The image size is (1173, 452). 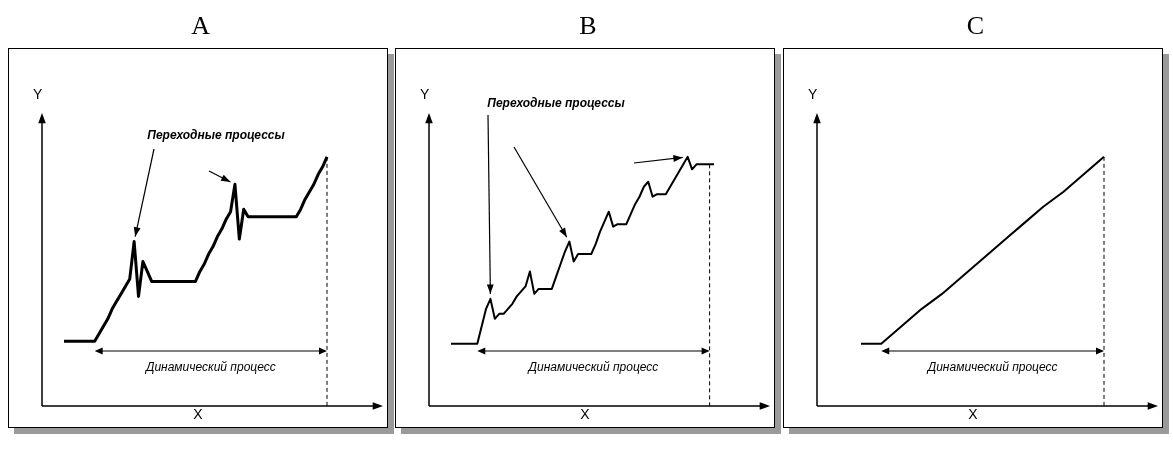 I want to click on chart-title: B, so click(x=588, y=26).